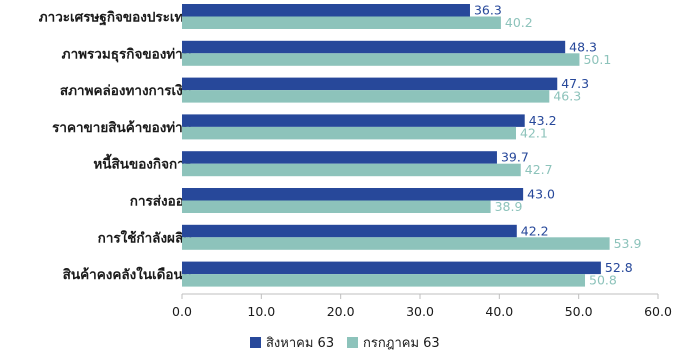 The width and height of the screenshot is (691, 357). I want to click on data-label: 42.7, so click(539, 169).